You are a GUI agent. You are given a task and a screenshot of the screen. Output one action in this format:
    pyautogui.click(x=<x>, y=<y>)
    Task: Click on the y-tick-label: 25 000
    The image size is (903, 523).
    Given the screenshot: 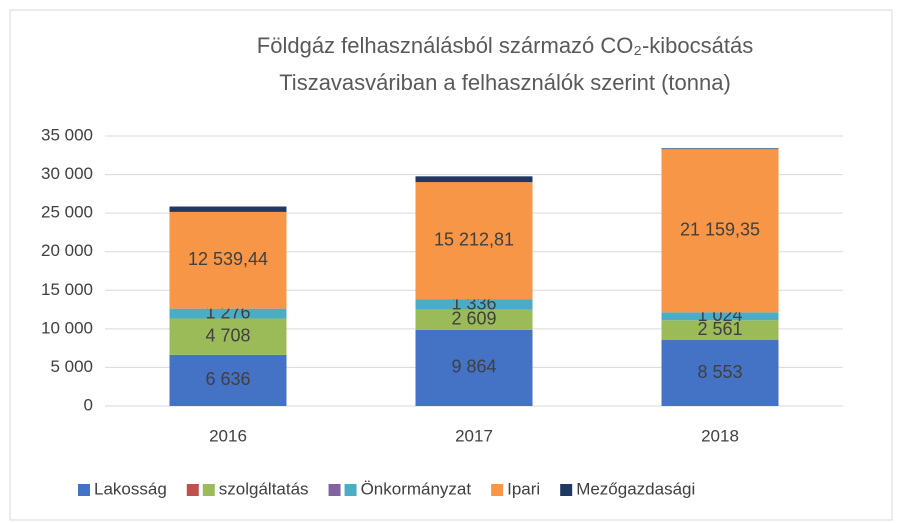 What is the action you would take?
    pyautogui.click(x=67, y=212)
    